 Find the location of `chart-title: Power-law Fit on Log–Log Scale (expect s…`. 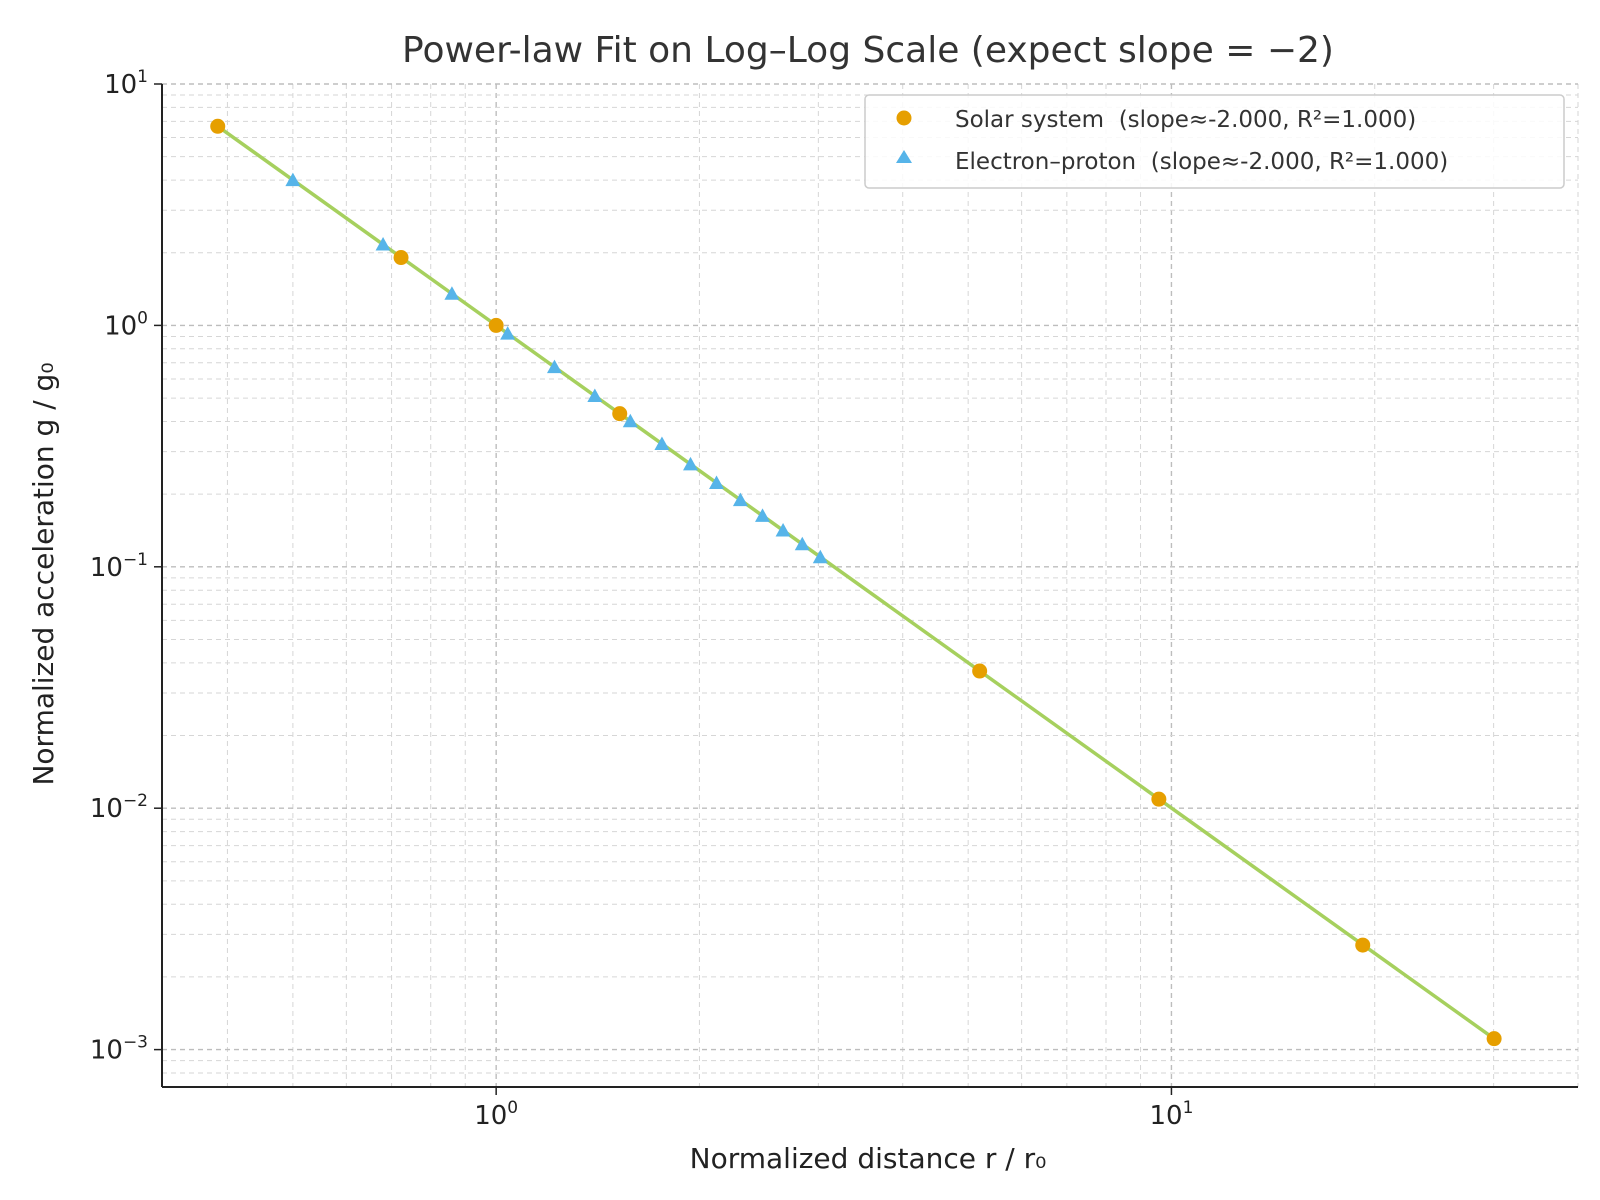

chart-title: Power-law Fit on Log–Log Scale (expect s… is located at coordinates (868, 50).